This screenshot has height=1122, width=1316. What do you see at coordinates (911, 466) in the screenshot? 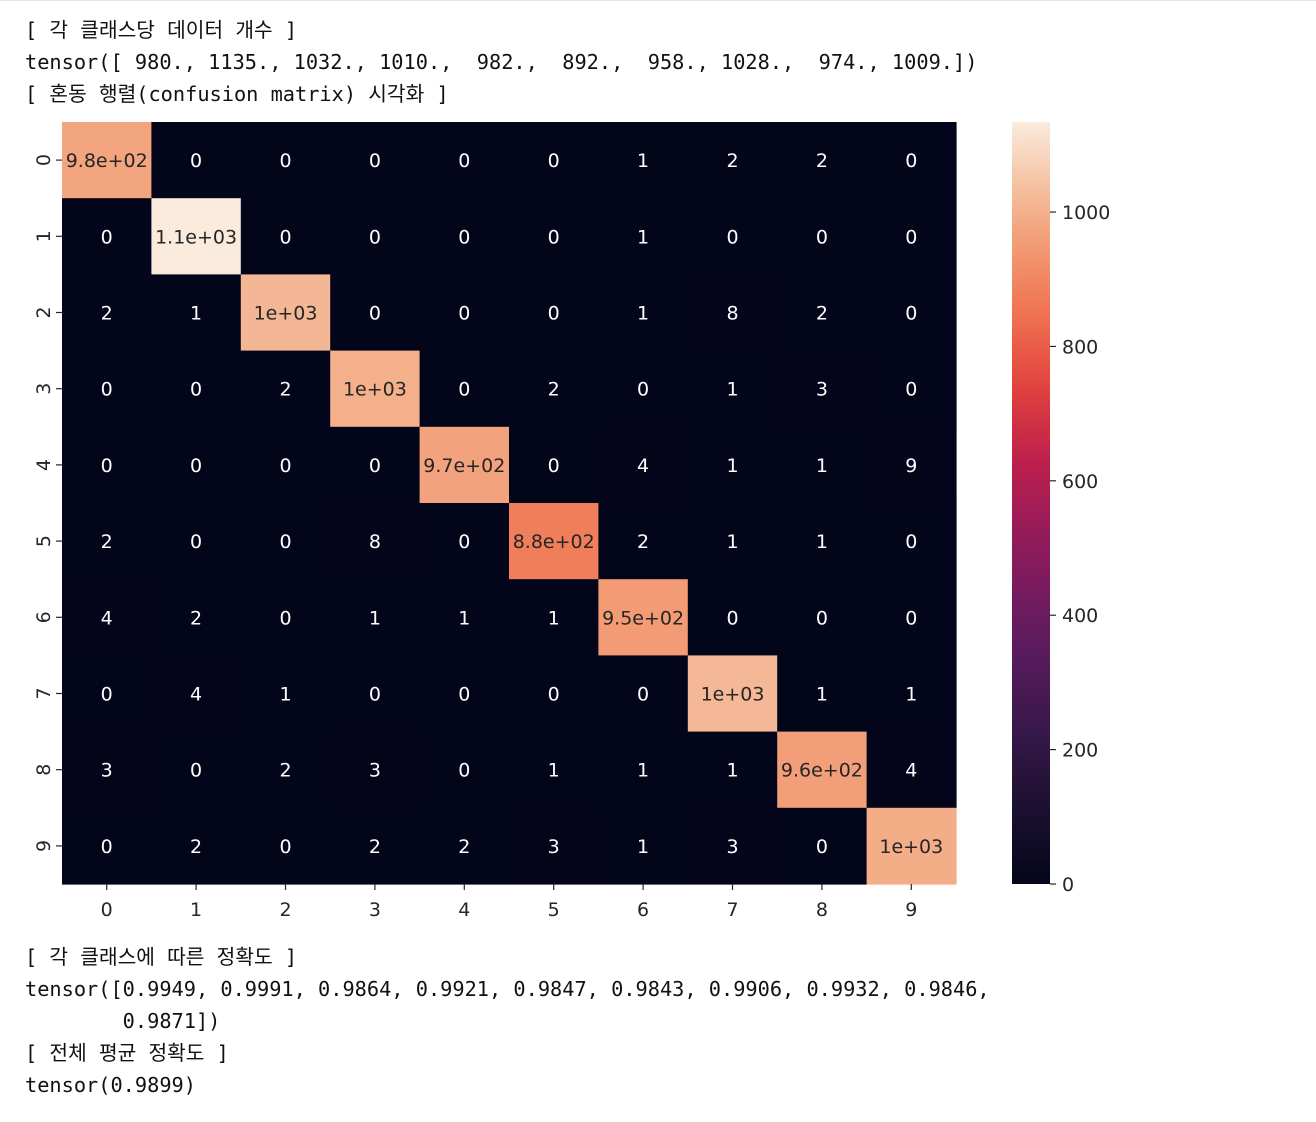
I see `cell-annotation: 9` at bounding box center [911, 466].